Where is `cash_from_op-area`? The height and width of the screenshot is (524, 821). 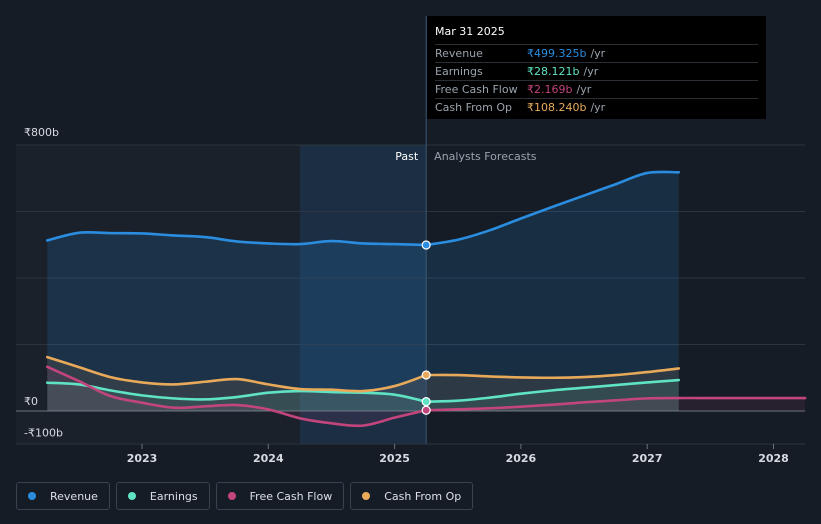 cash_from_op-area is located at coordinates (363, 384).